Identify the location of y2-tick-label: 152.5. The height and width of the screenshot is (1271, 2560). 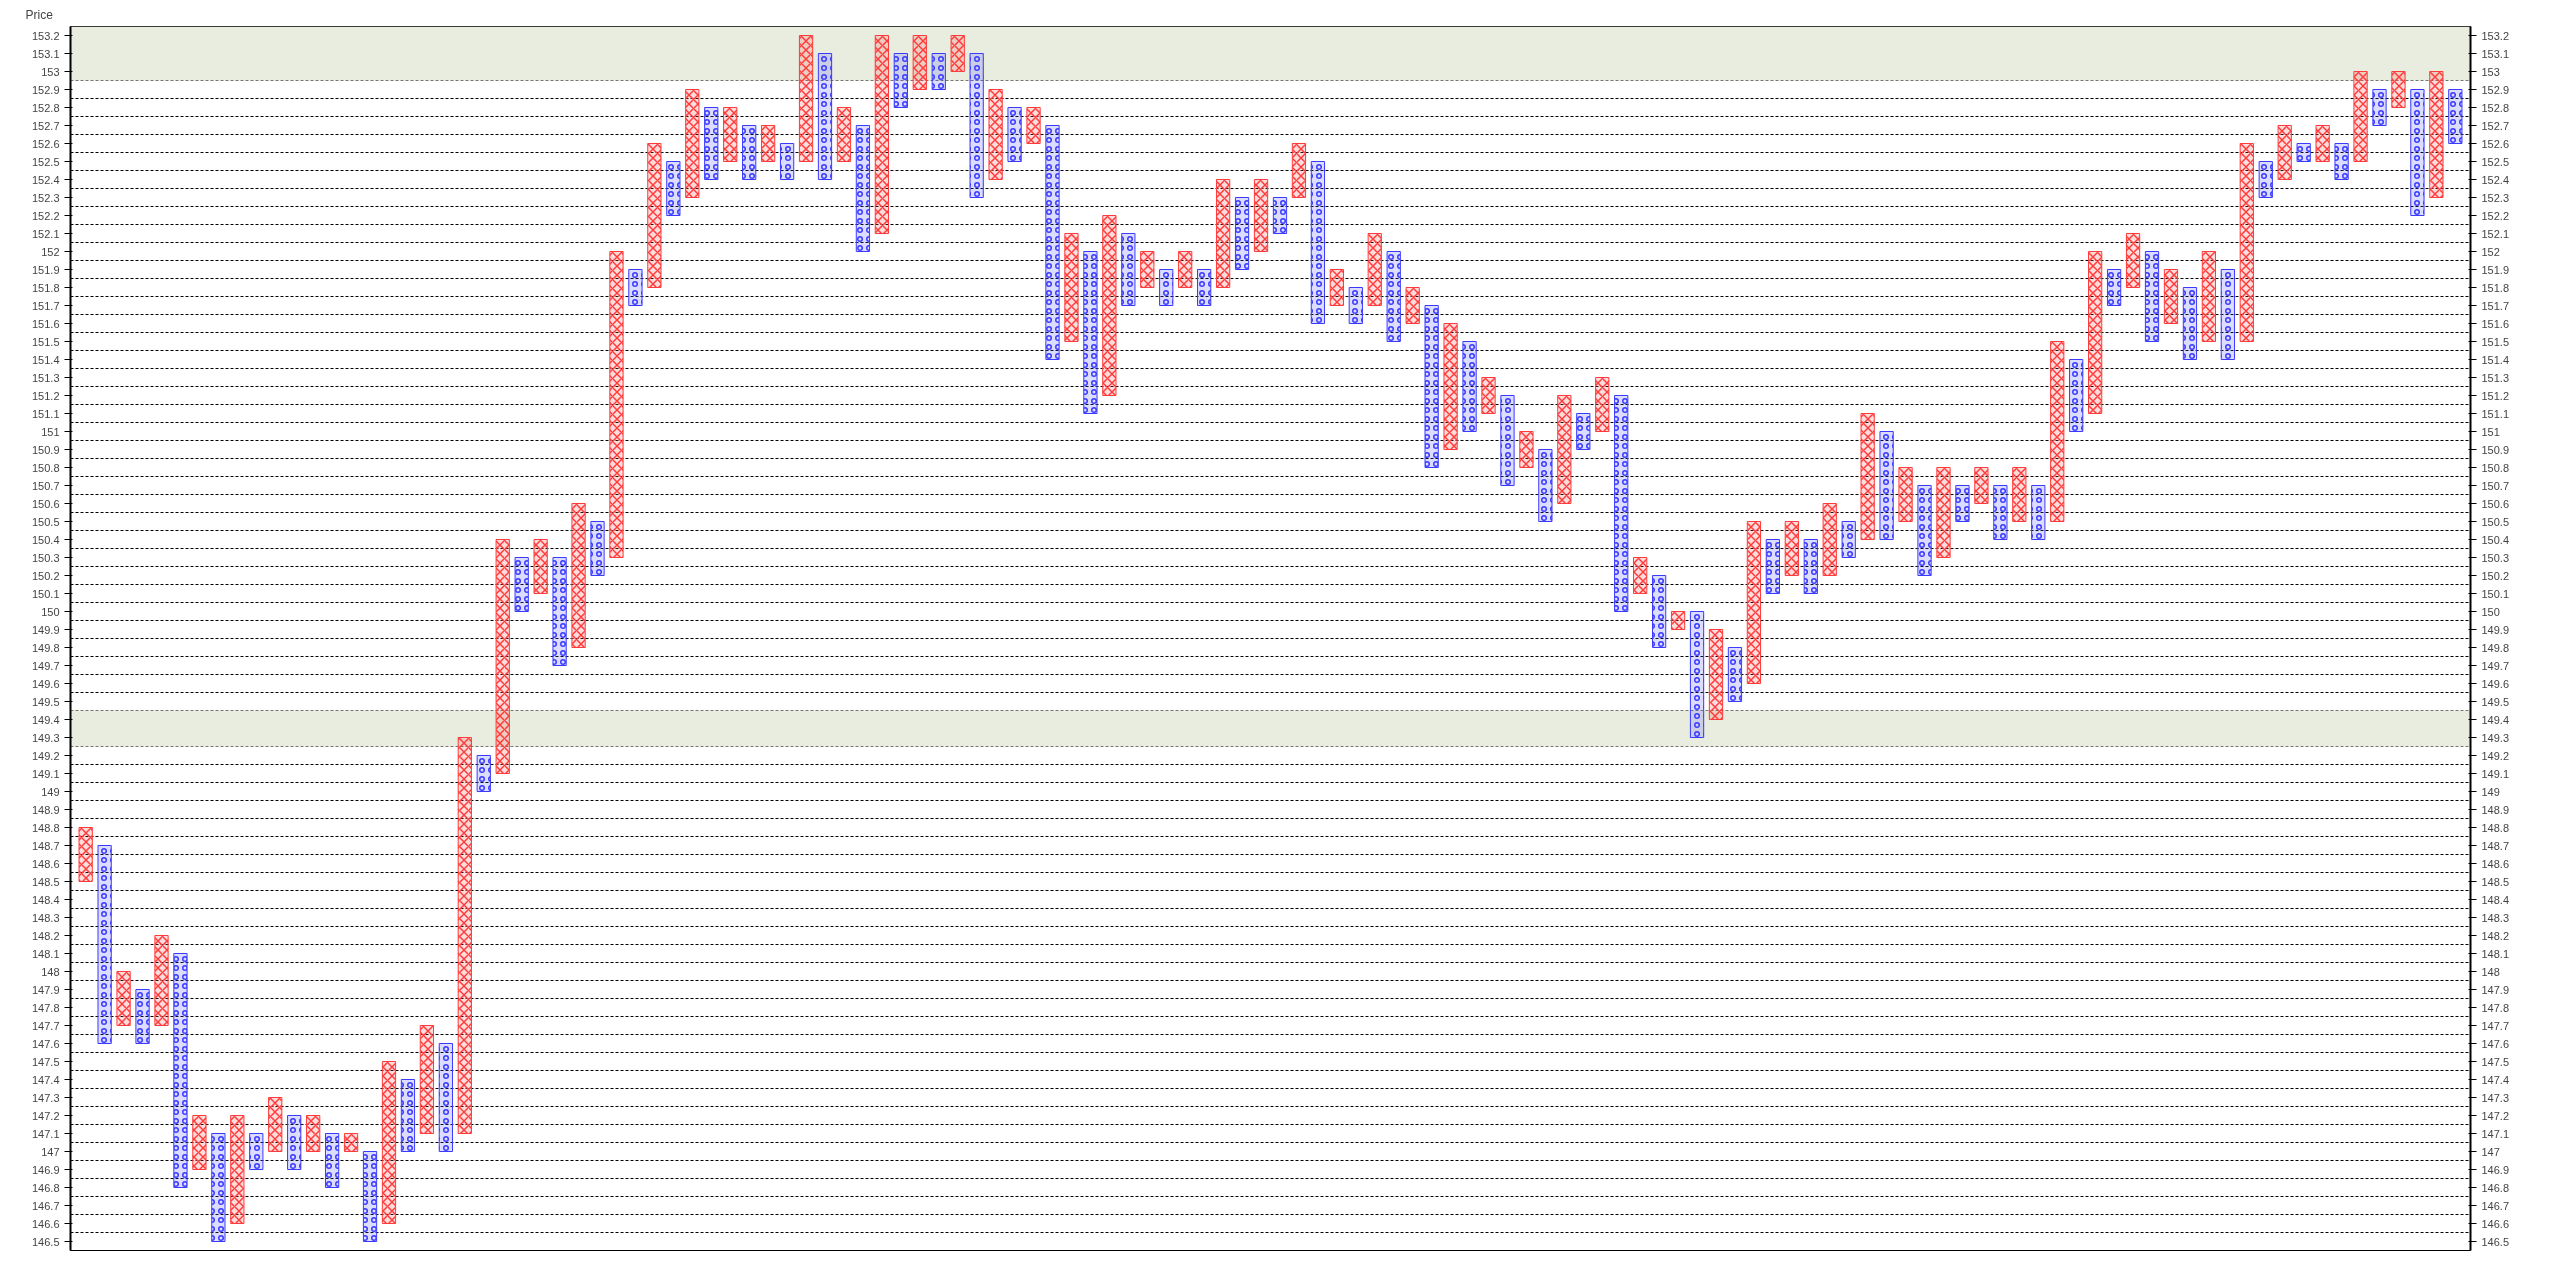
(2495, 161).